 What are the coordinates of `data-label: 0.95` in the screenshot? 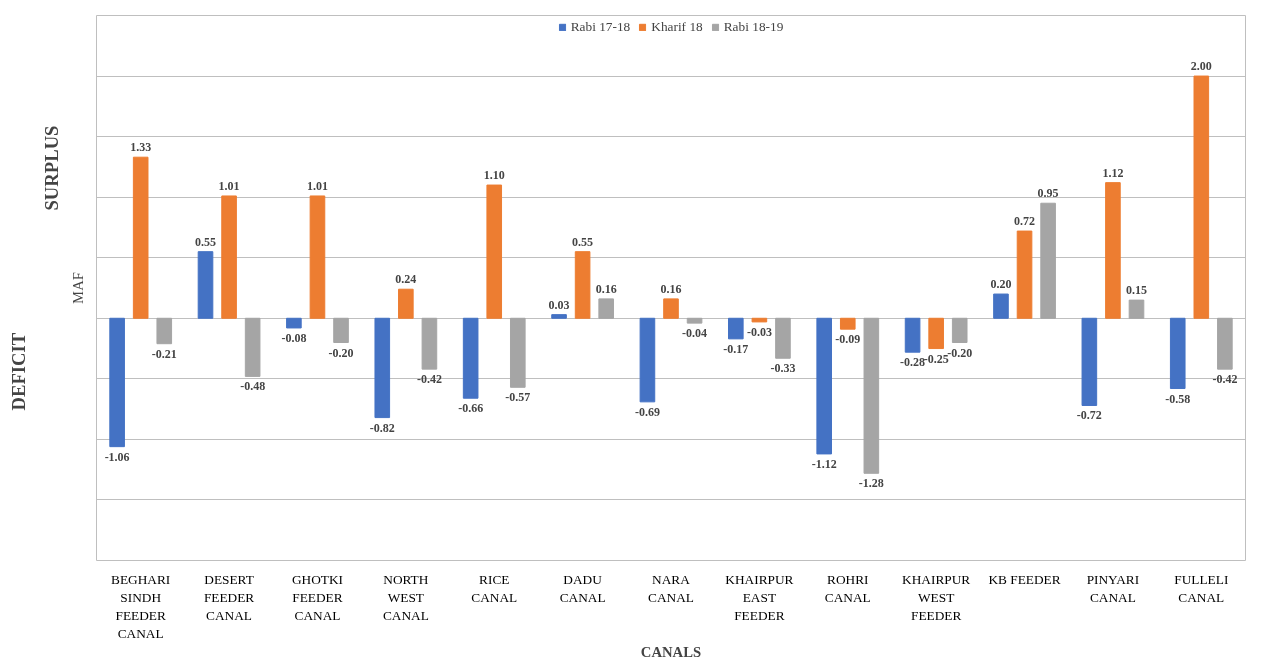 It's located at (1048, 193).